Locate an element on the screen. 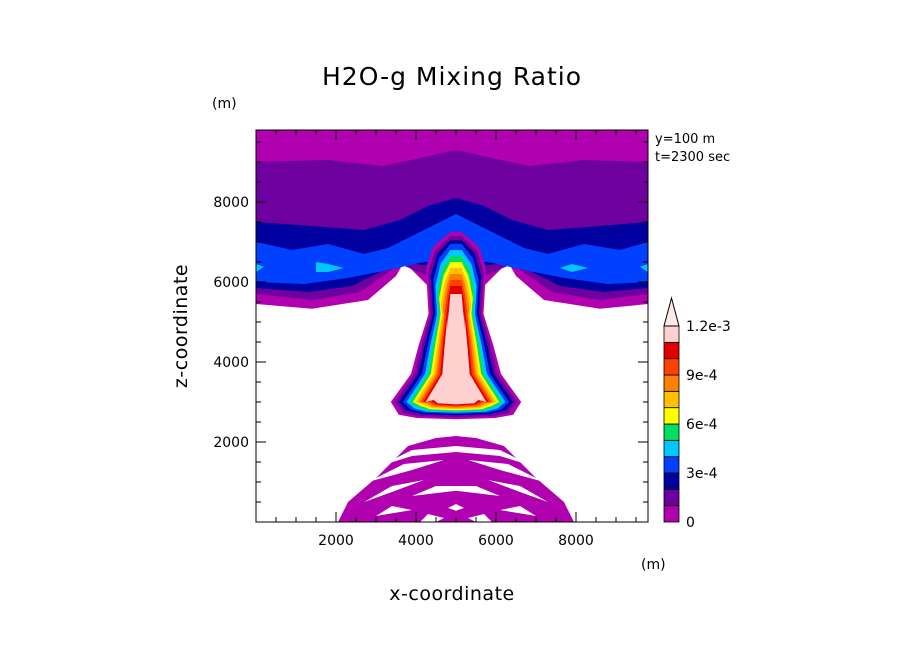  contour-cyan-edge-right is located at coordinates (644, 268).